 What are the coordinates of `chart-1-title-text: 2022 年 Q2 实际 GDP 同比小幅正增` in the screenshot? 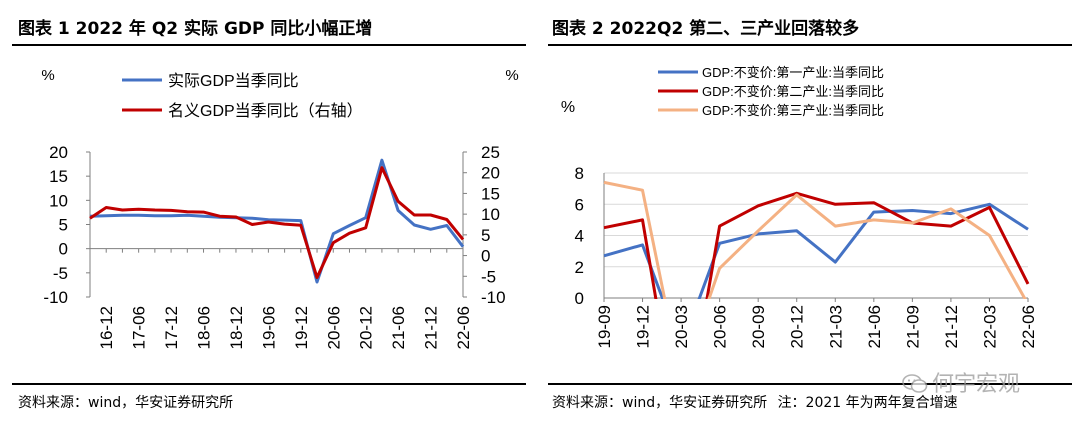 It's located at (224, 29).